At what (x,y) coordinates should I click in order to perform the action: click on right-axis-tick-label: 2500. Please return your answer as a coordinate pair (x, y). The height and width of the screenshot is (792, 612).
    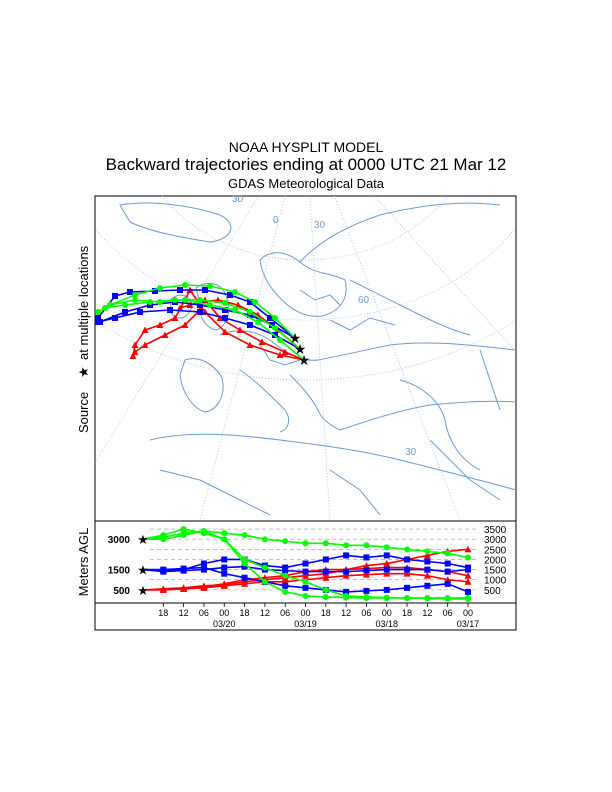
    Looking at the image, I should click on (495, 550).